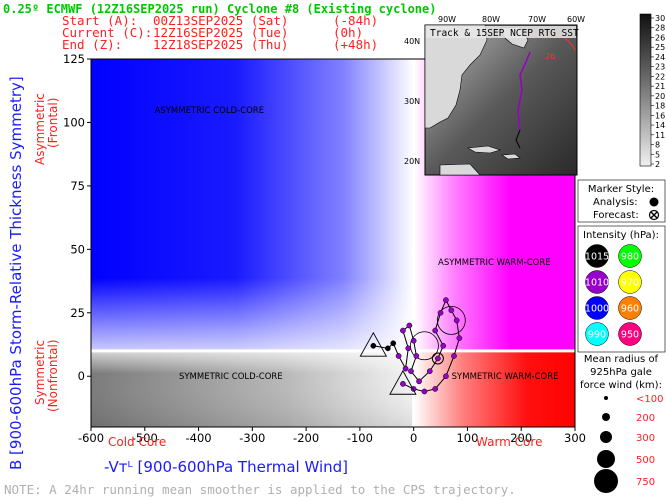 The image size is (666, 500). I want to click on end-offset: (+48h), so click(355, 44).